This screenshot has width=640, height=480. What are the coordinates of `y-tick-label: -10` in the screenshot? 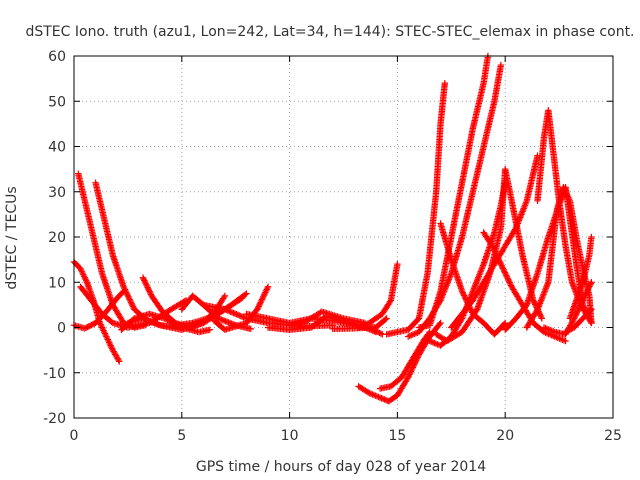 It's located at (54, 374).